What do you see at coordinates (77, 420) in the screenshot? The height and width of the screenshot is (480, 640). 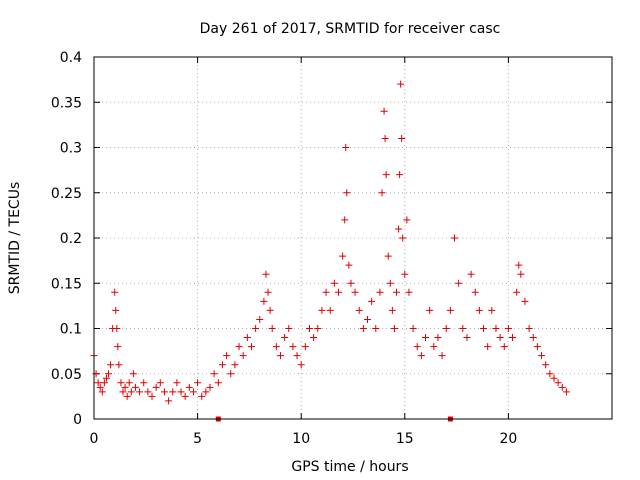 I see `y-tick-label: 0` at bounding box center [77, 420].